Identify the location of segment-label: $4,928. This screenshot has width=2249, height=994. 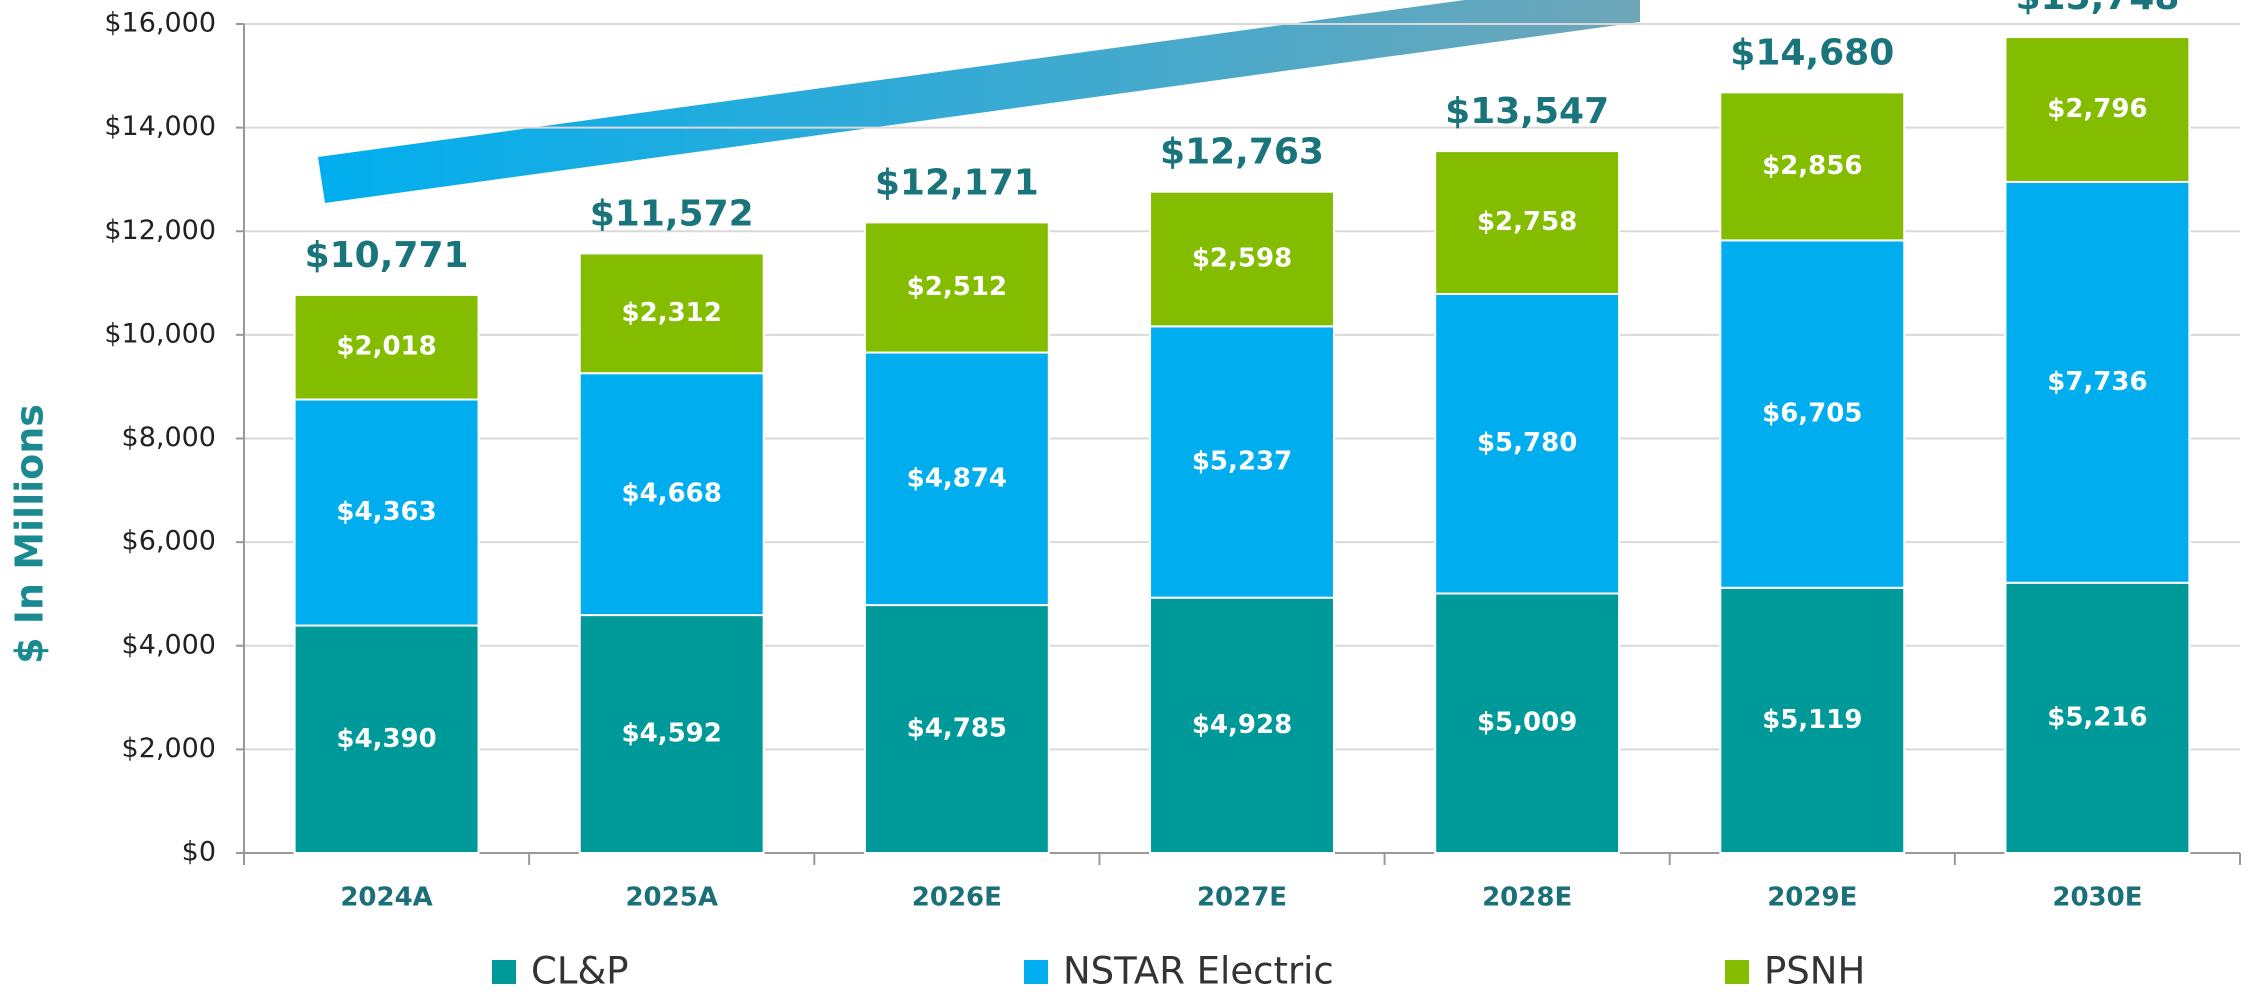
(1242, 725).